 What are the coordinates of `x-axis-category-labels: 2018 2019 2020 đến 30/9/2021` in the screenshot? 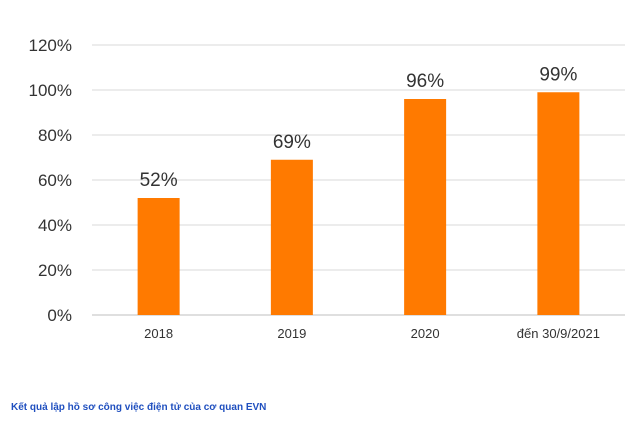 It's located at (372, 333).